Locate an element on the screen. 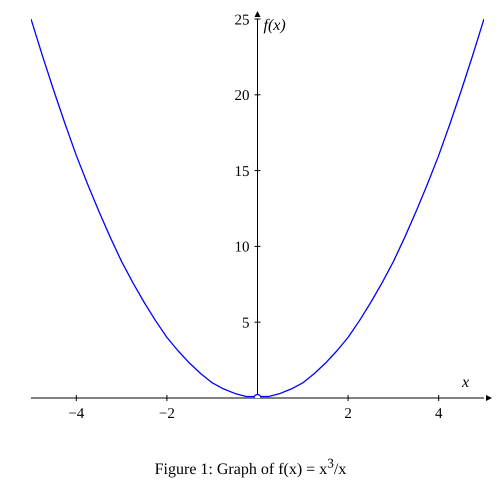  y-tick-label: 10 is located at coordinates (242, 248).